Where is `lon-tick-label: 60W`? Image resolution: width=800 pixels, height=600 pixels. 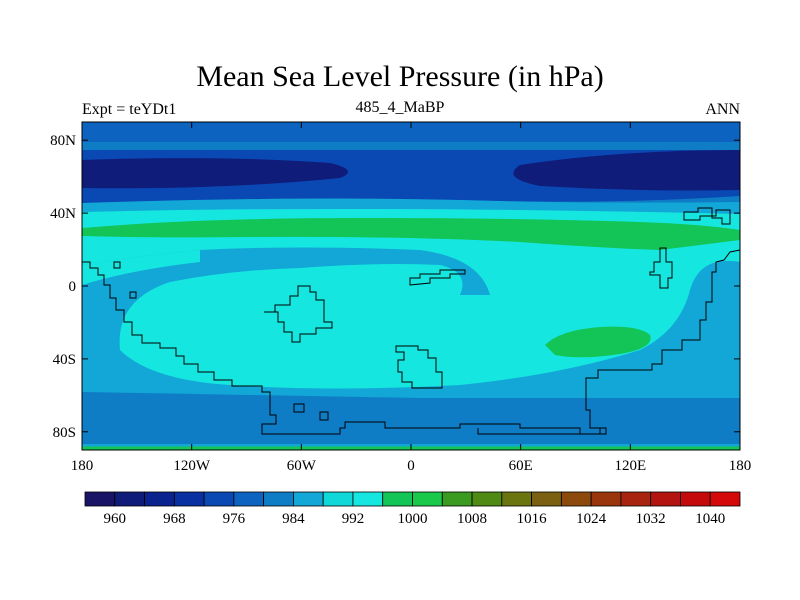
lon-tick-label: 60W is located at coordinates (302, 466).